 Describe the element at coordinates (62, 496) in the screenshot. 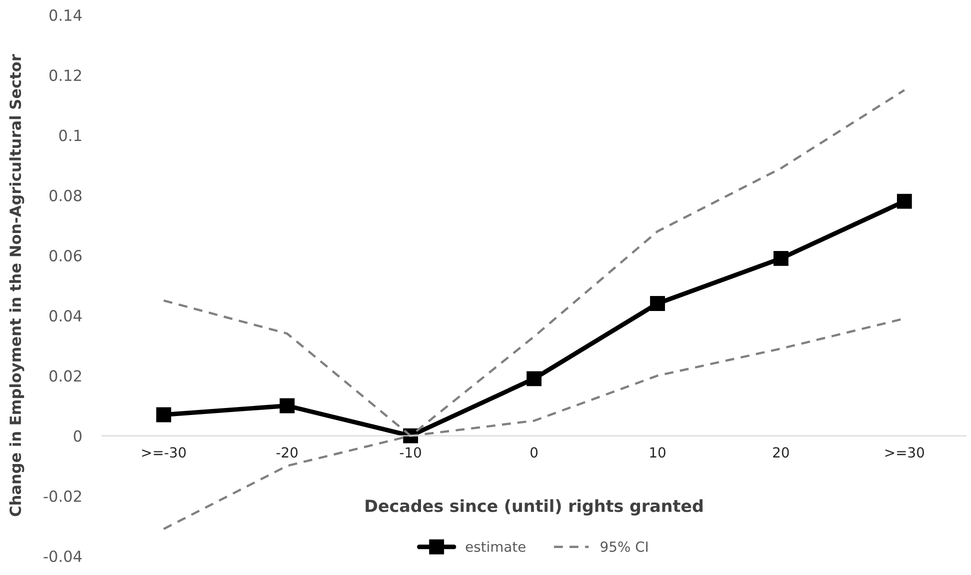

I see `y-tick-label: -0.02` at that location.